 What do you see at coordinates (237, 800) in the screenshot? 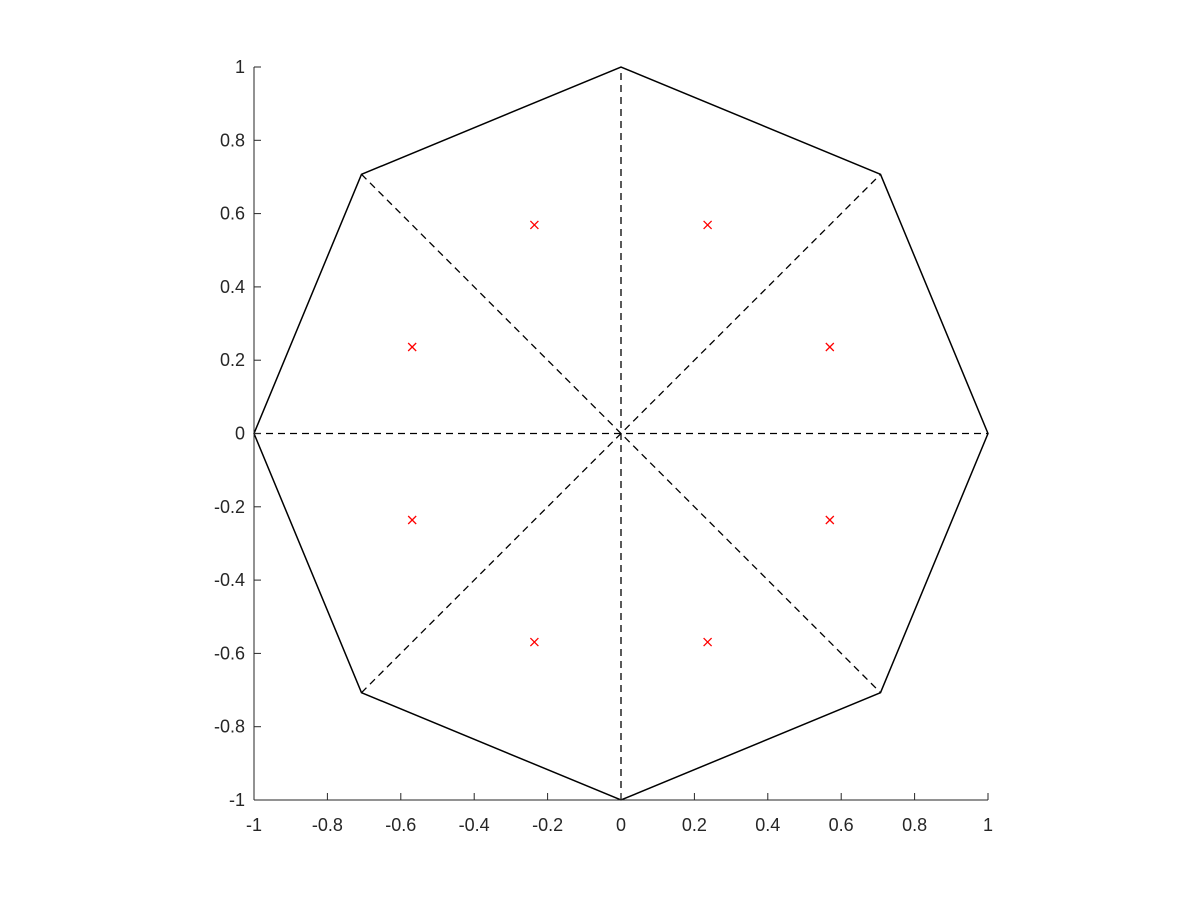
I see `y-tick-label: -1` at bounding box center [237, 800].